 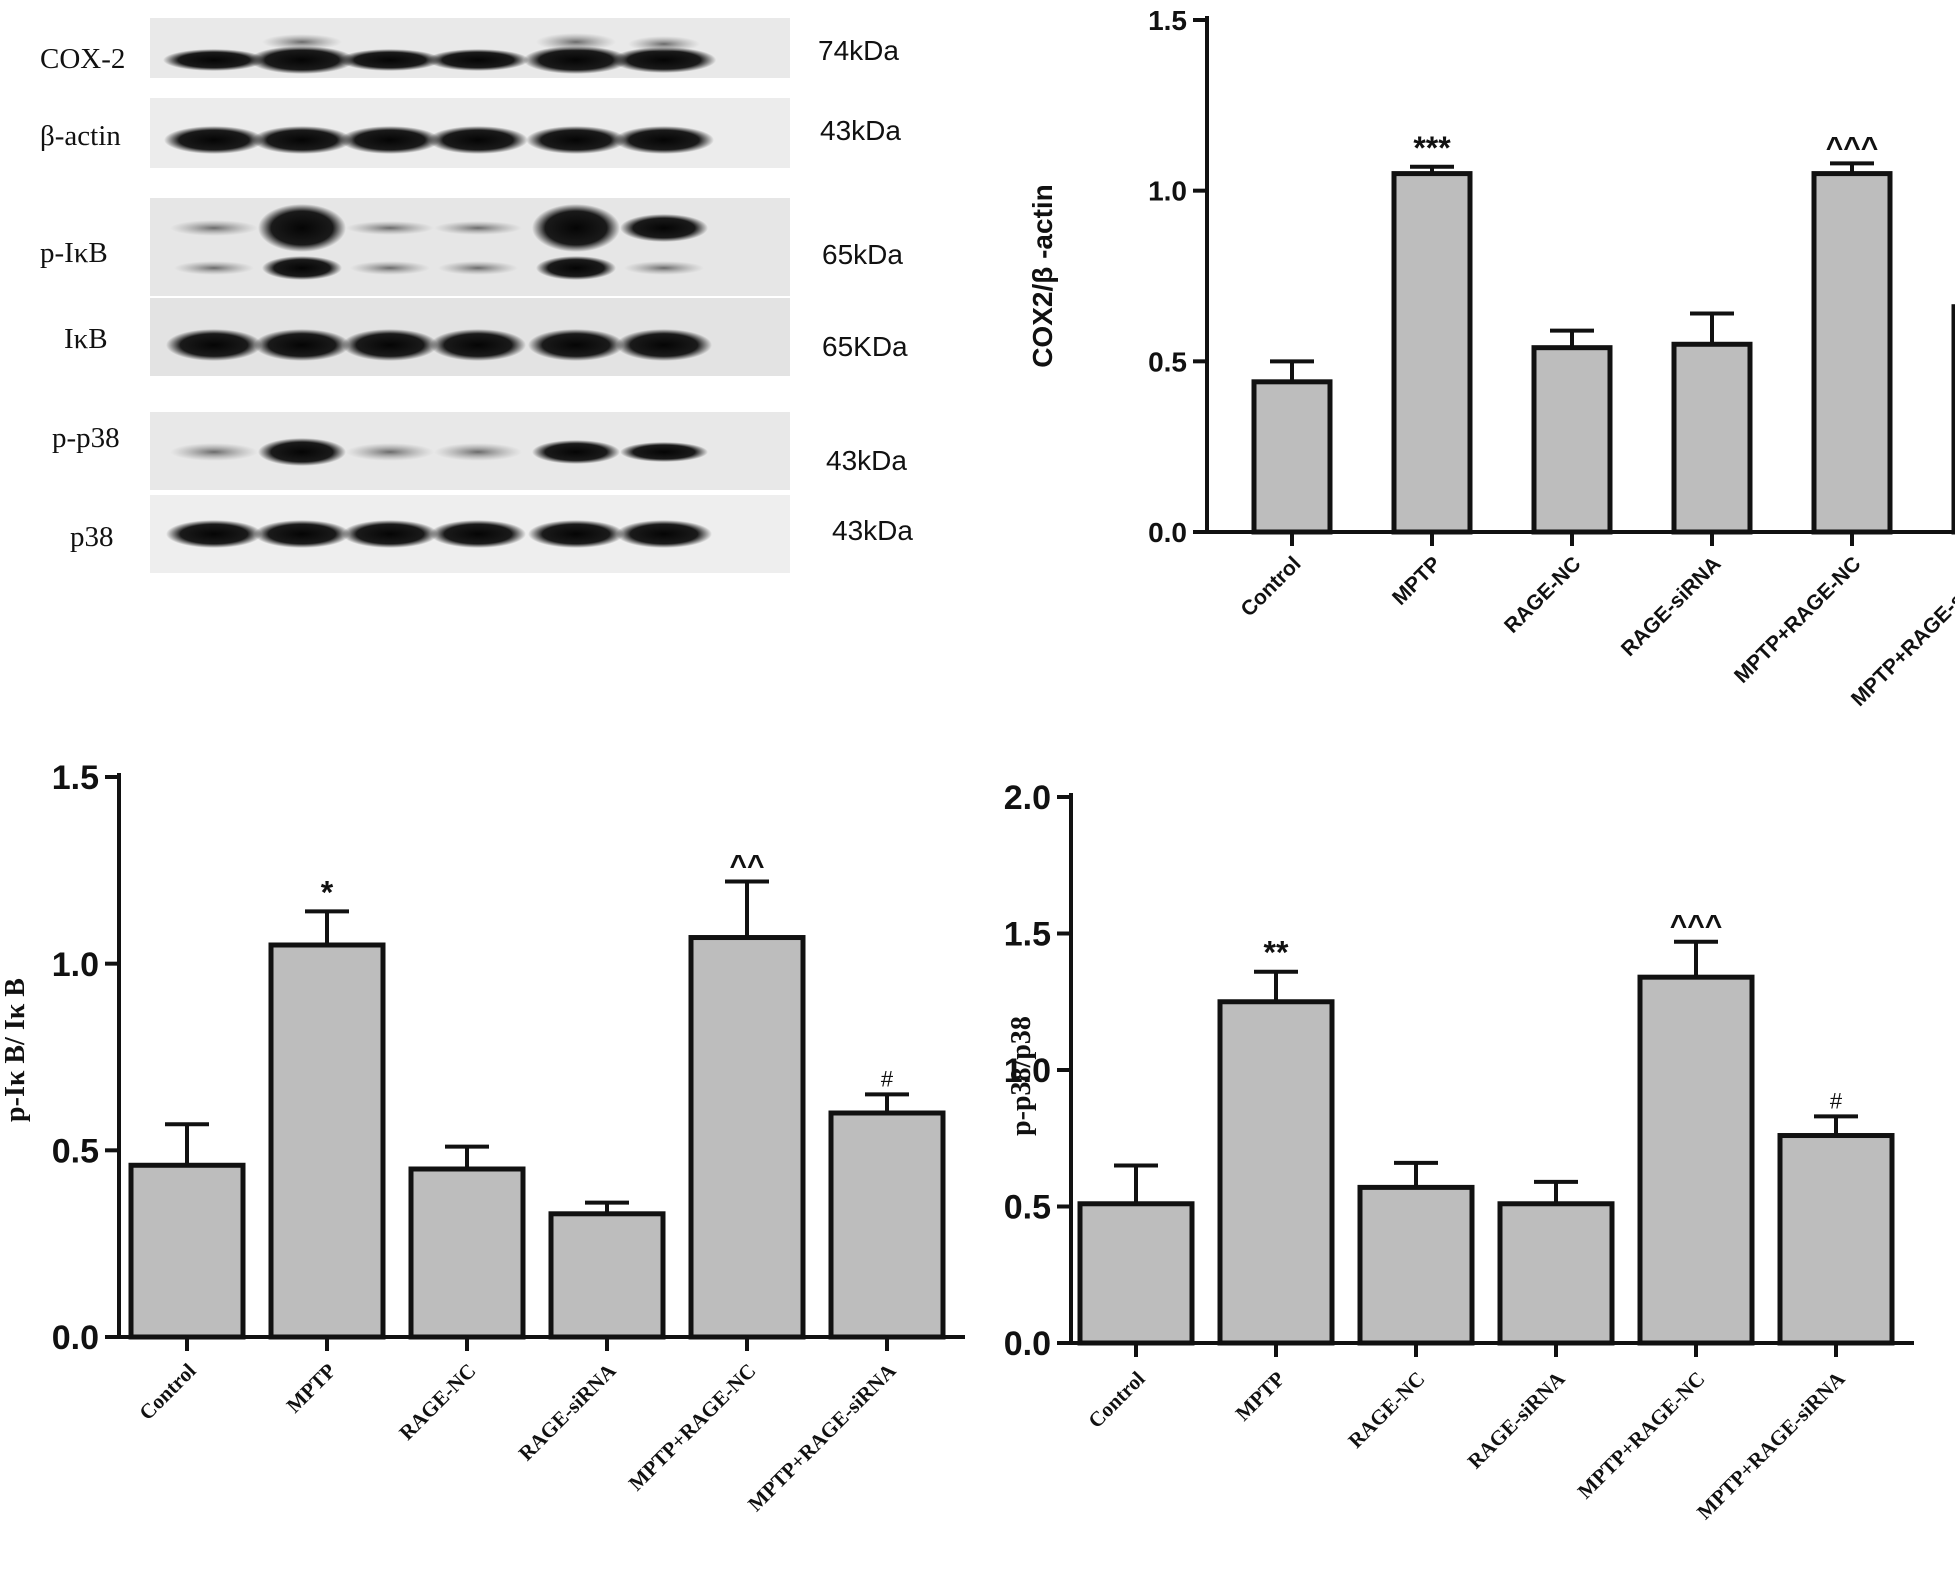 I want to click on blot-strips, so click(x=470, y=295).